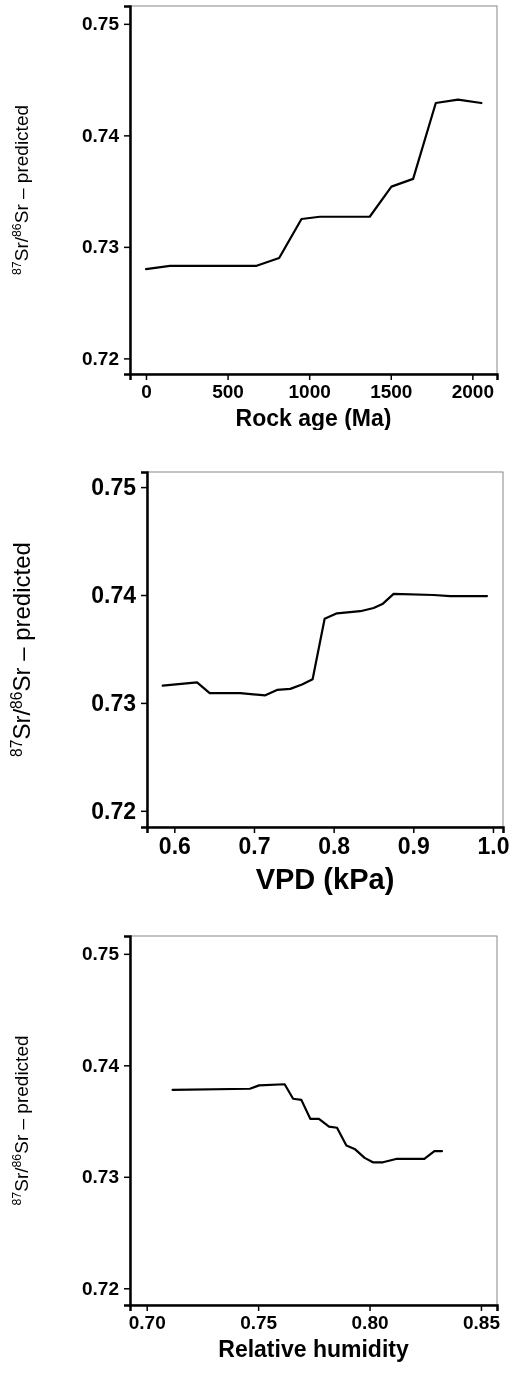  I want to click on x-tick-label: 0.6, so click(174, 846).